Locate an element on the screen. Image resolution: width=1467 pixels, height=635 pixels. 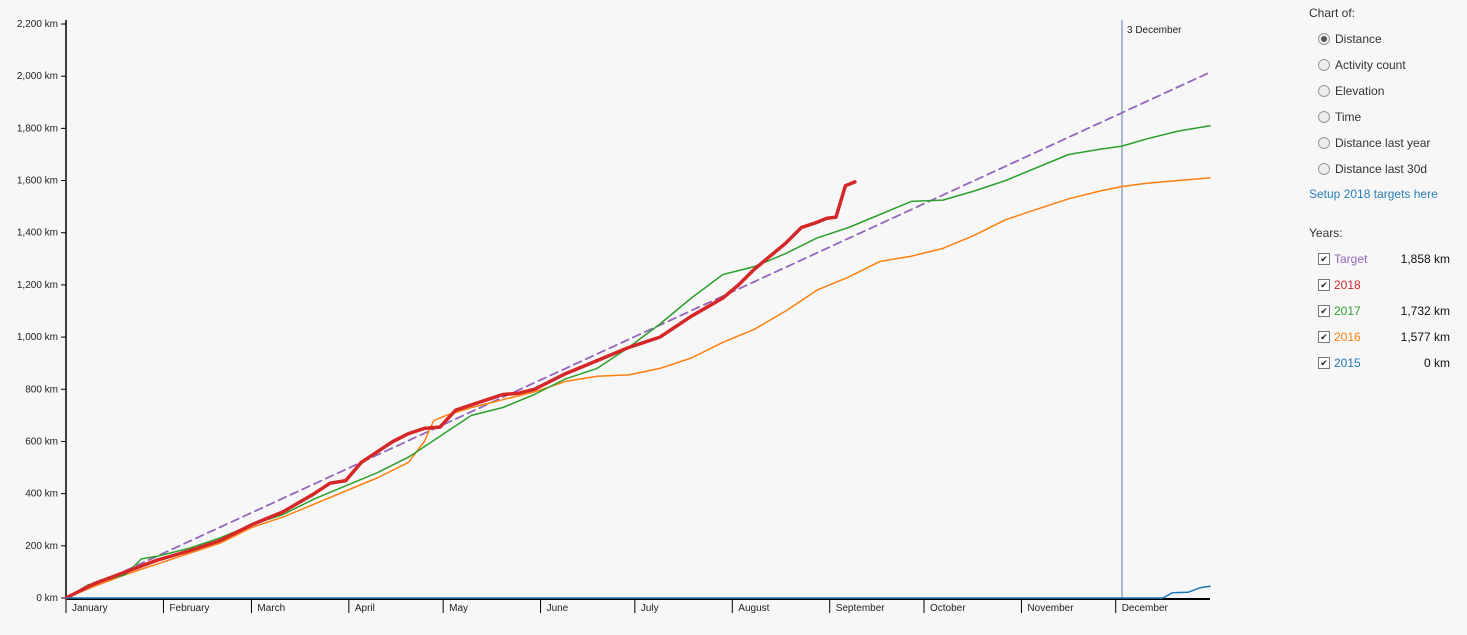
year-label: Target is located at coordinates (1351, 259).